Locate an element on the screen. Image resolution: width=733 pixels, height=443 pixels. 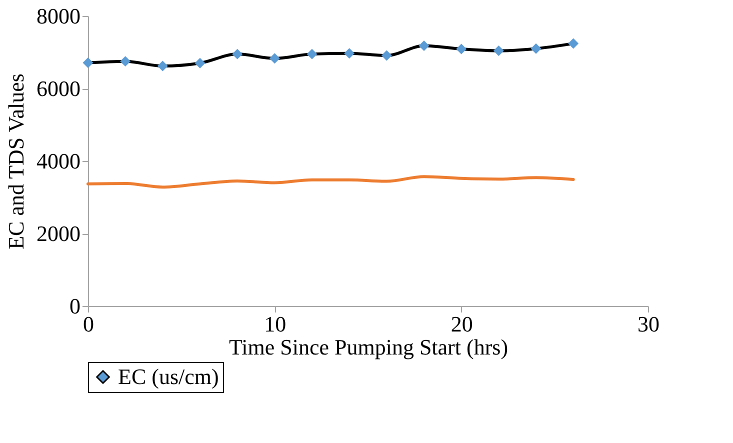
x-axis-title: Time Since Pumping Start (hrs) is located at coordinates (368, 347).